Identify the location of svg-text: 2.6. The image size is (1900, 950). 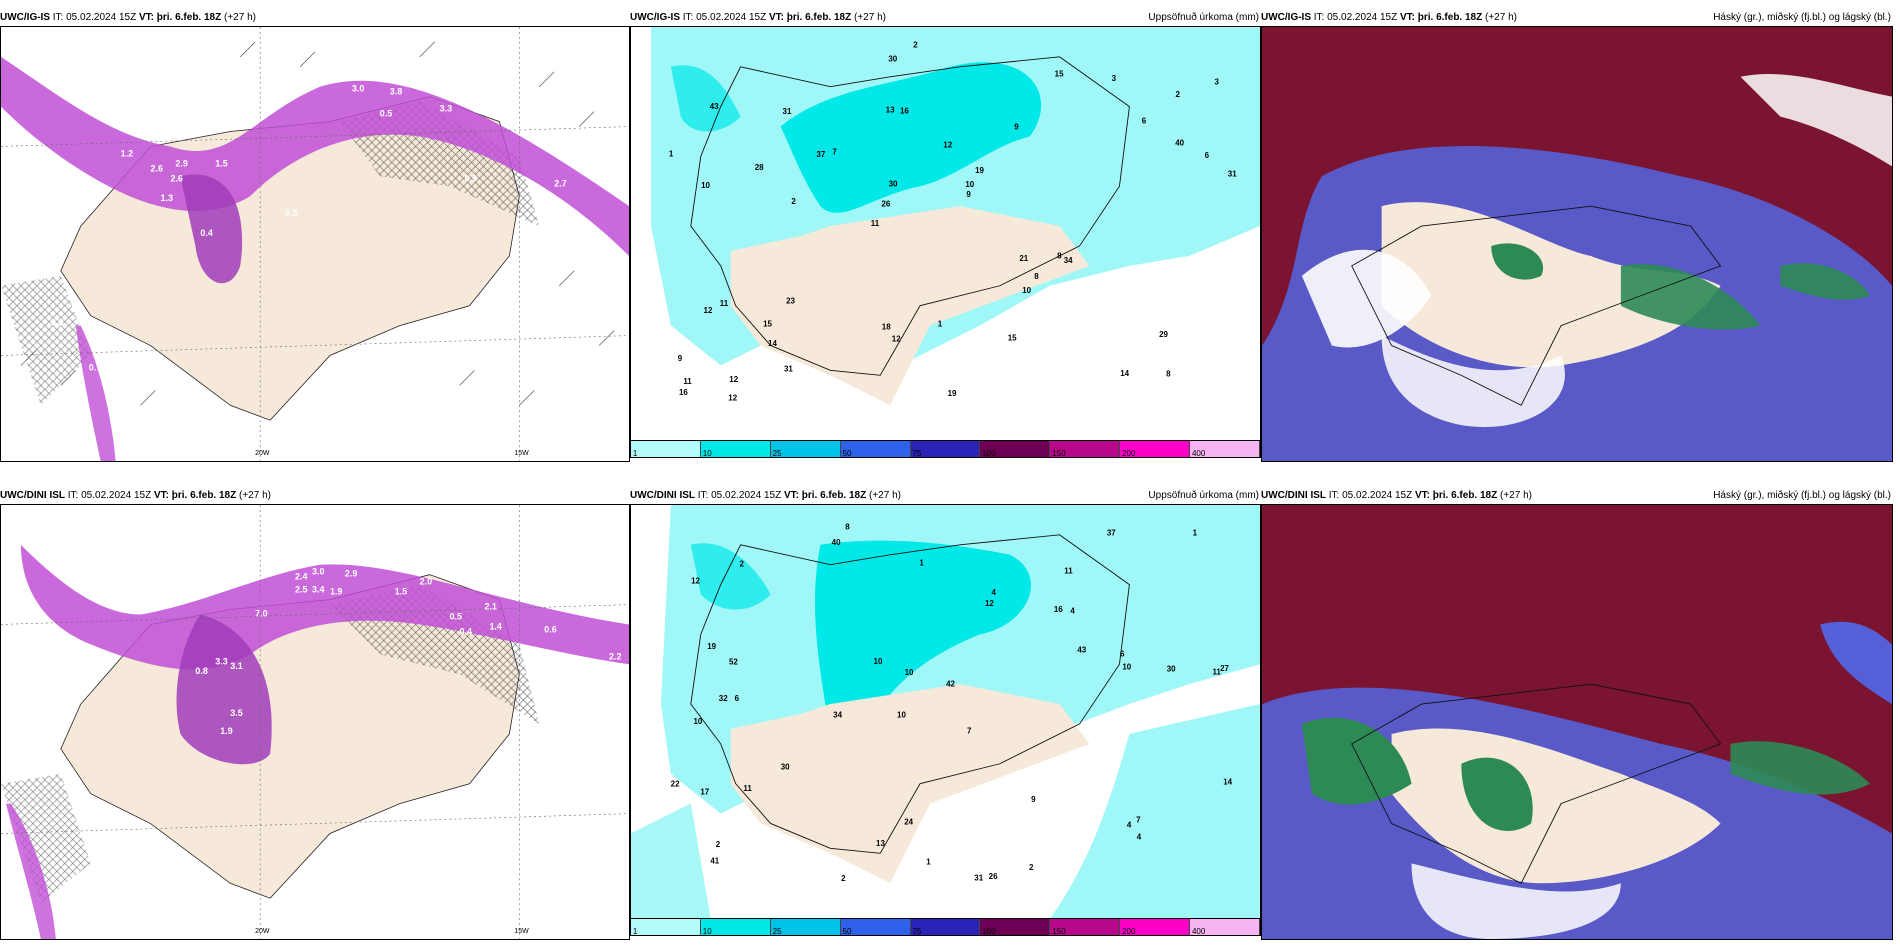
(176, 178).